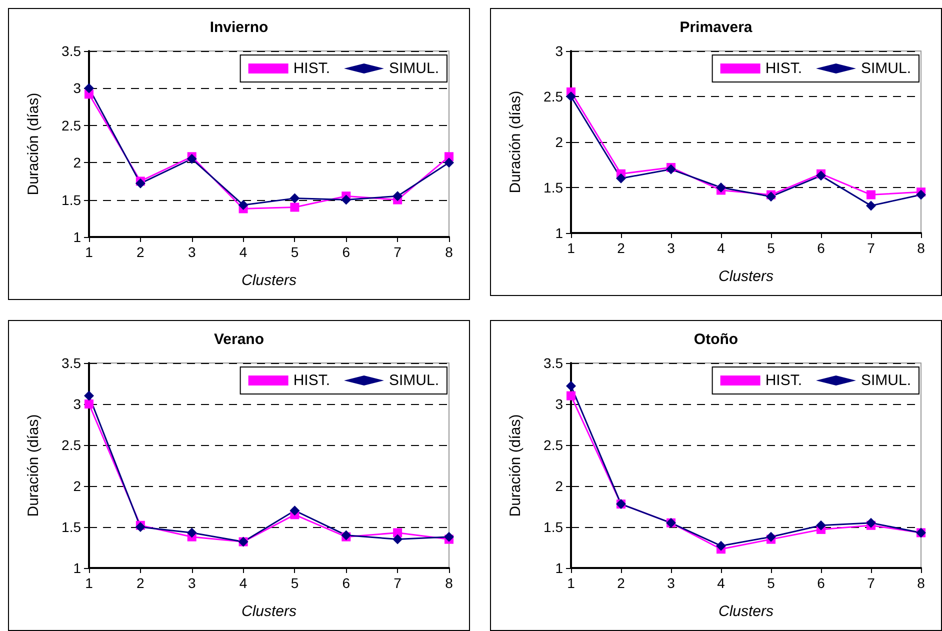  I want to click on chart-title: Invierno, so click(239, 27).